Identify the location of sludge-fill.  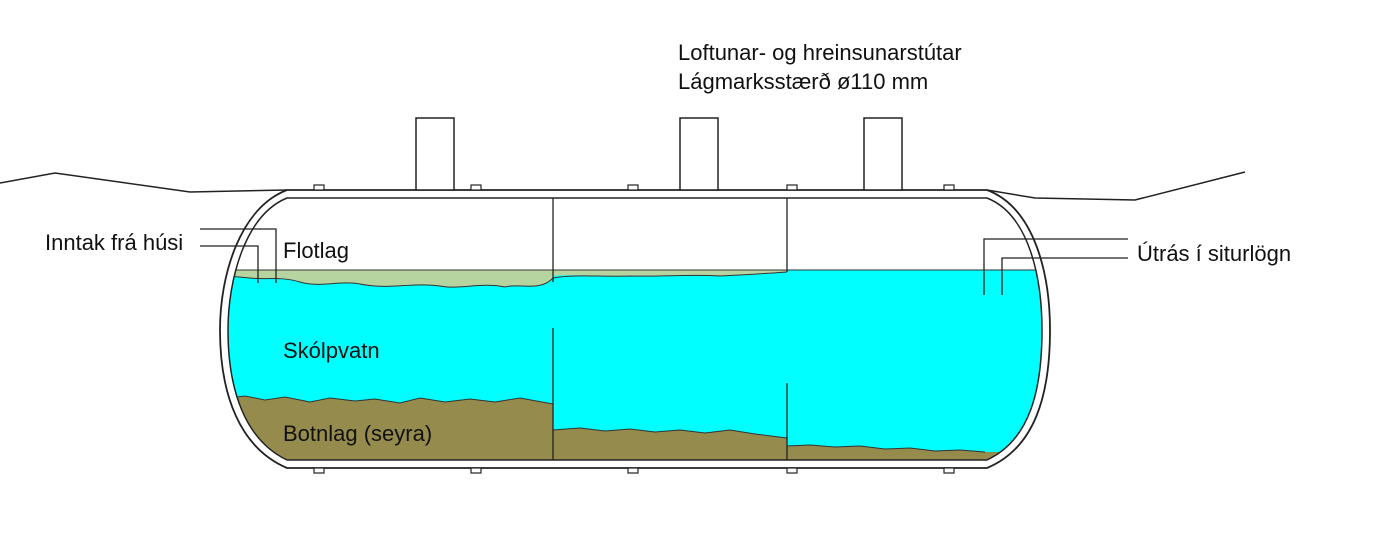
(390, 428).